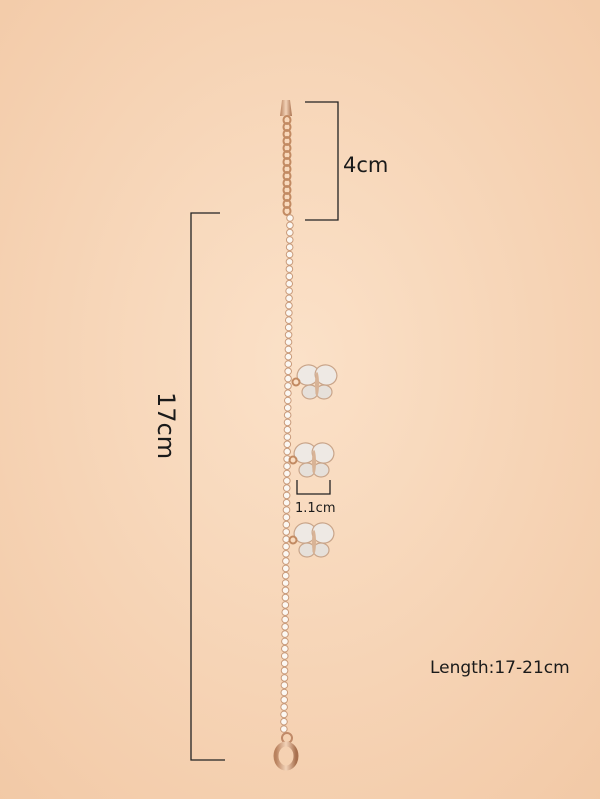  What do you see at coordinates (365, 165) in the screenshot?
I see `extender-label: 4cm` at bounding box center [365, 165].